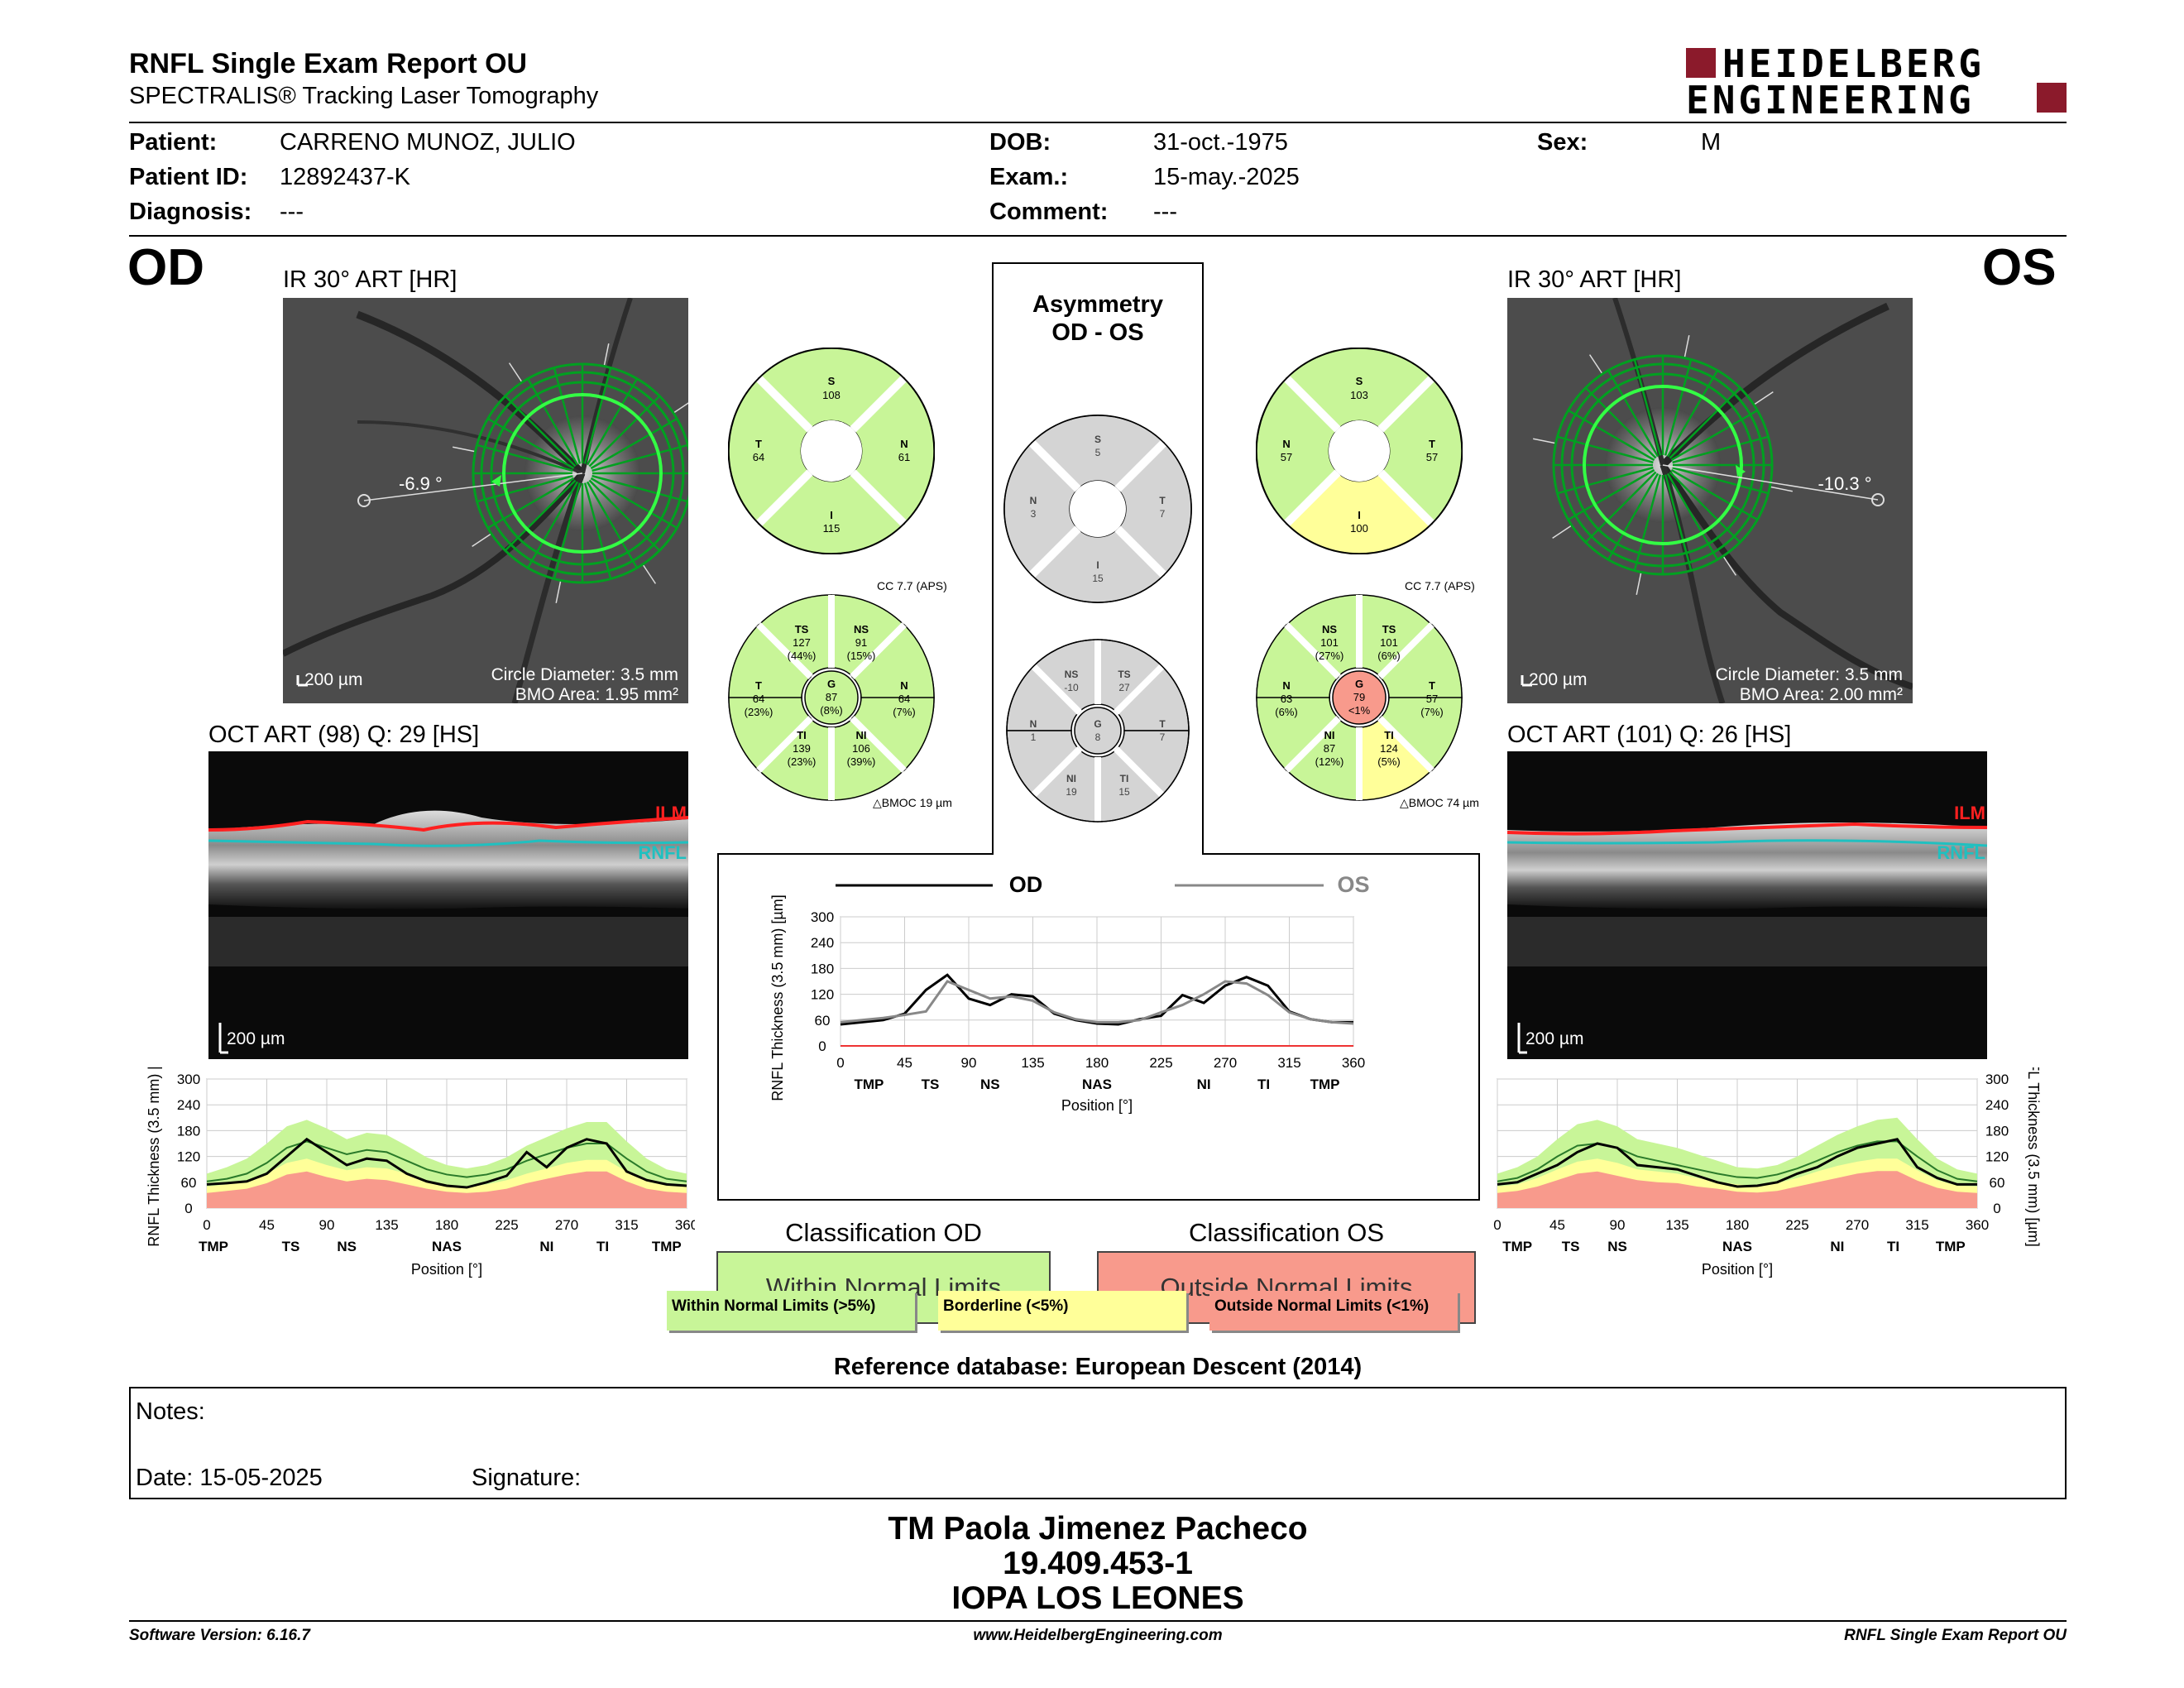 The image size is (2184, 1688). Describe the element at coordinates (1432, 699) in the screenshot. I see `os-t-value: 57` at that location.